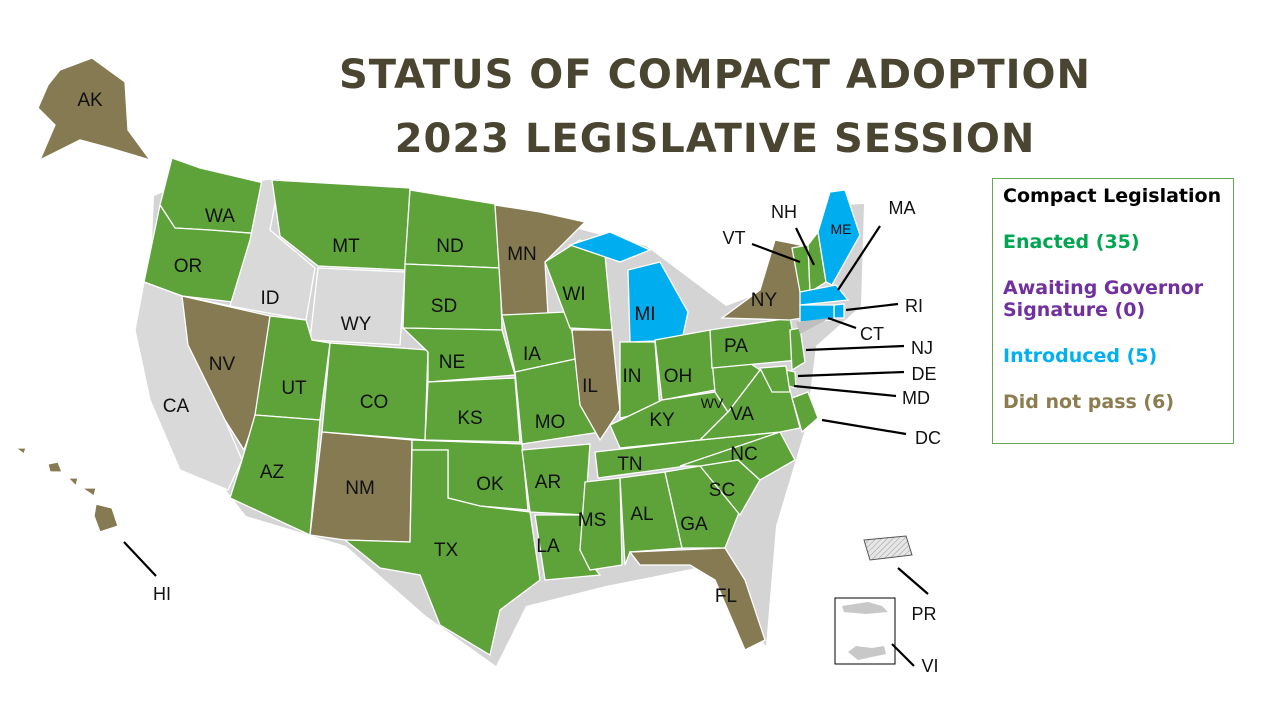  Describe the element at coordinates (685, 365) in the screenshot. I see `state-OH` at that location.